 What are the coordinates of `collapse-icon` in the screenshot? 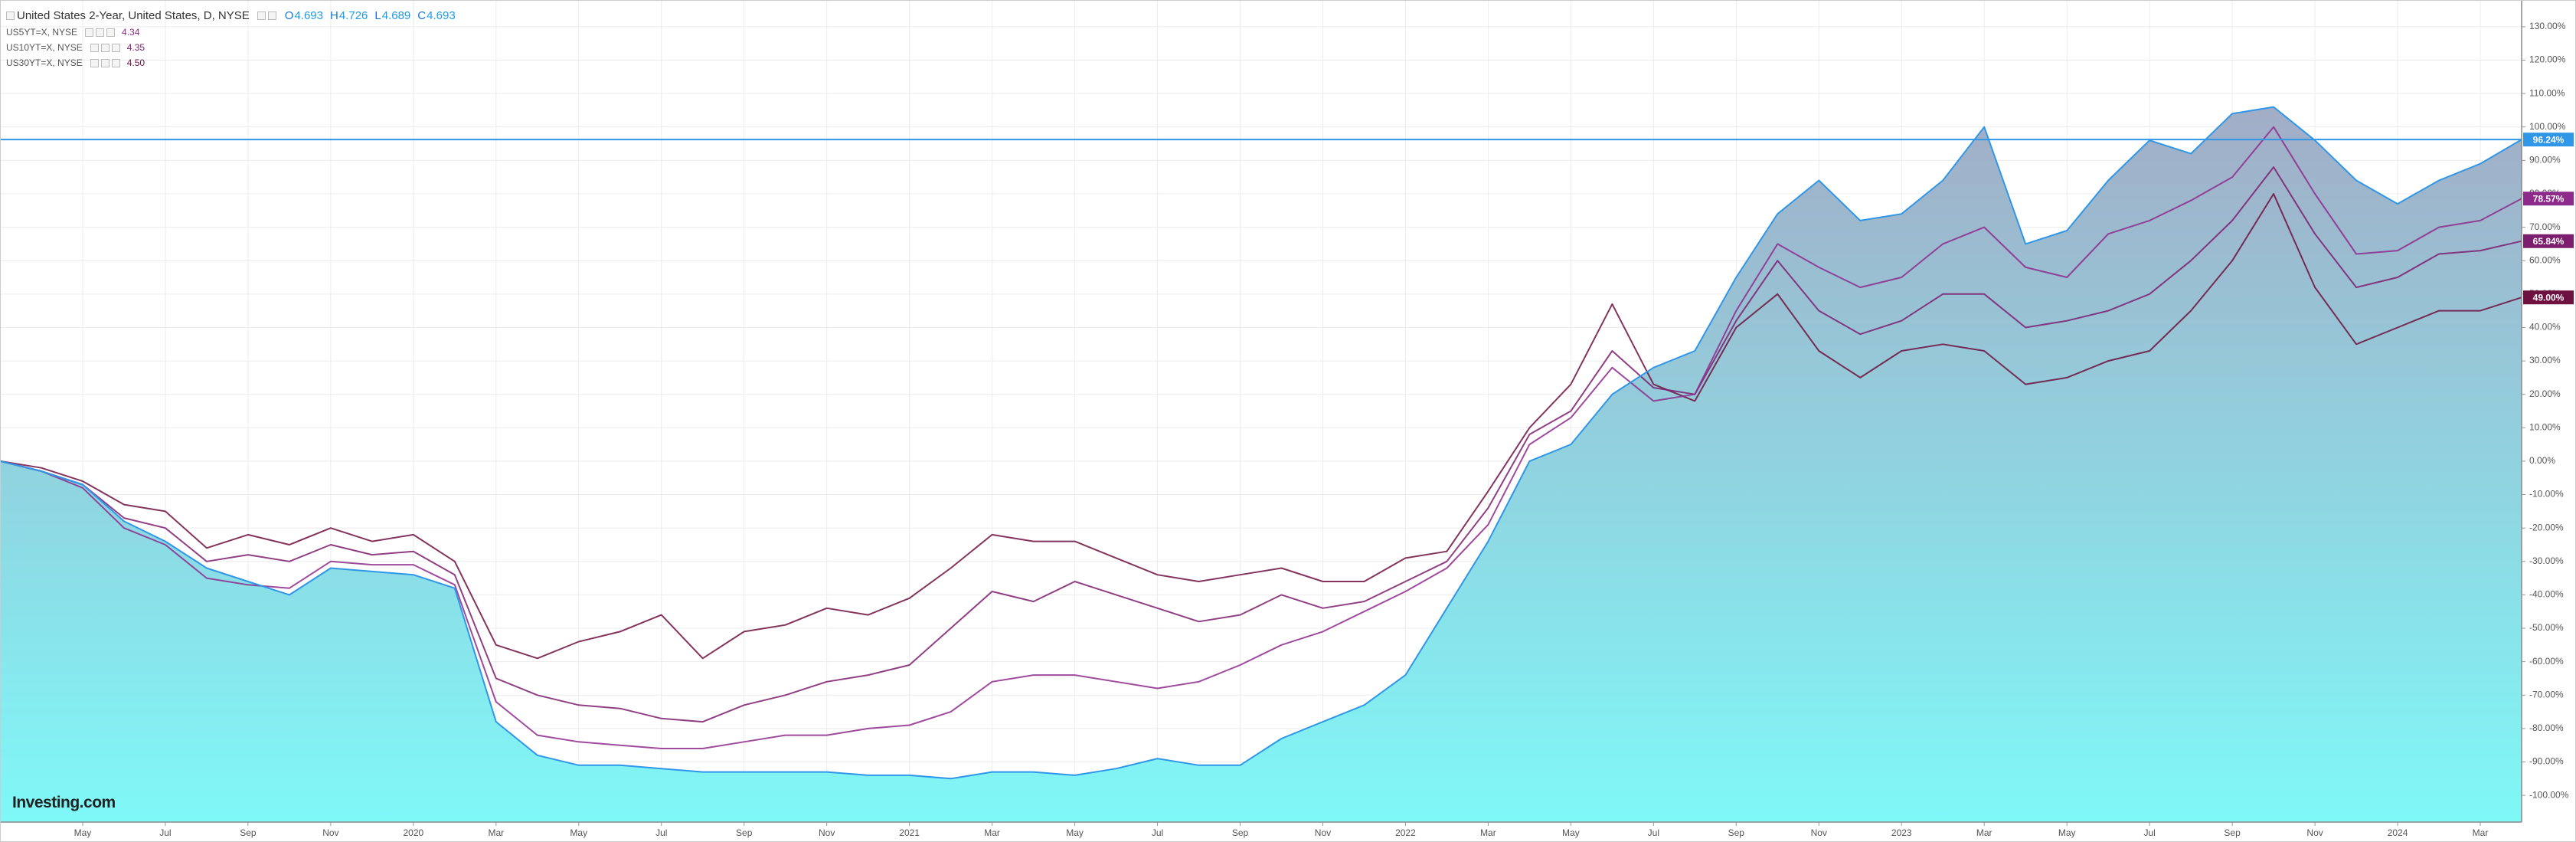 It's located at (10, 15).